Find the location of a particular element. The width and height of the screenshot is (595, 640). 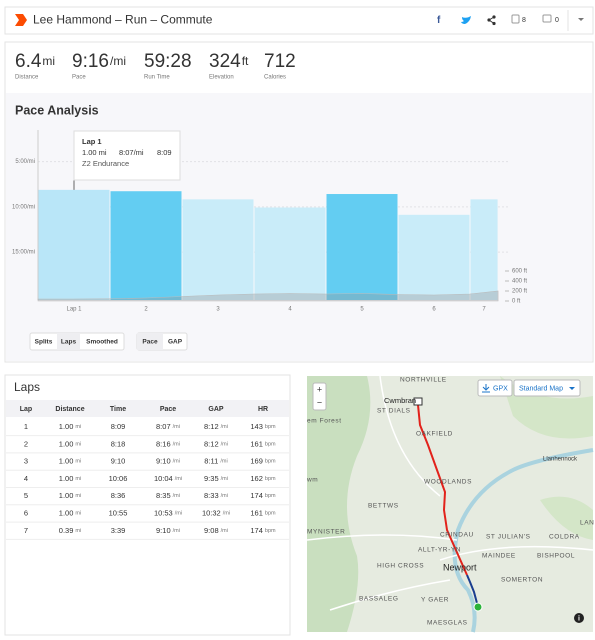

more-menu is located at coordinates (581, 19).